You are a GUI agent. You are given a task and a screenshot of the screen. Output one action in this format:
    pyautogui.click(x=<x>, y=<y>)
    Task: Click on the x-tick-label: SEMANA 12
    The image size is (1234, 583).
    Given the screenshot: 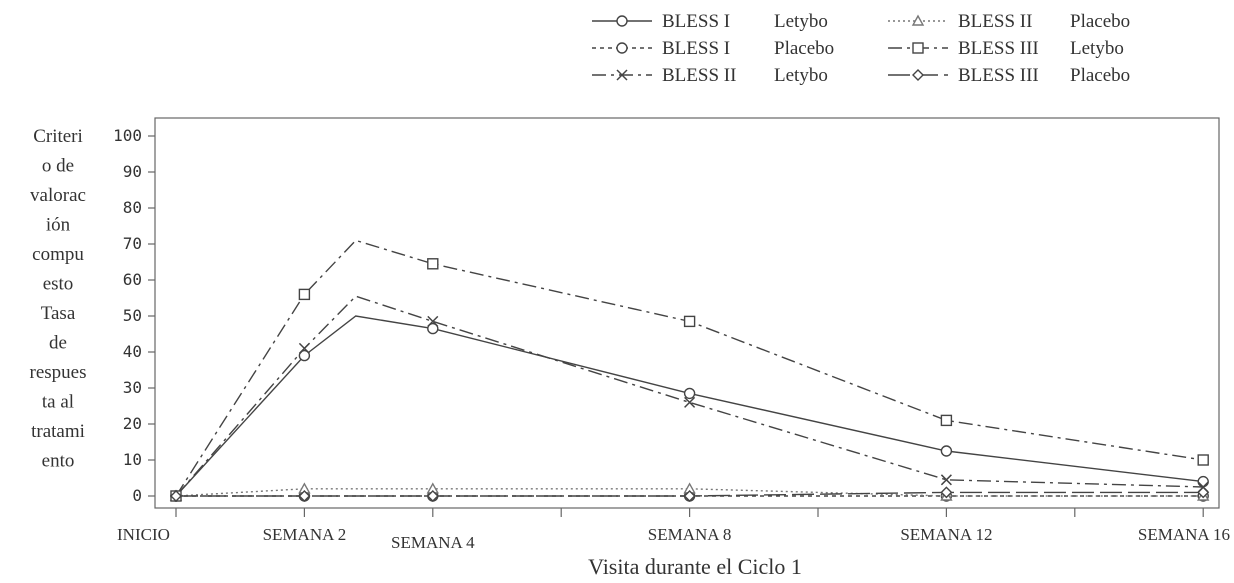 What is the action you would take?
    pyautogui.click(x=946, y=534)
    